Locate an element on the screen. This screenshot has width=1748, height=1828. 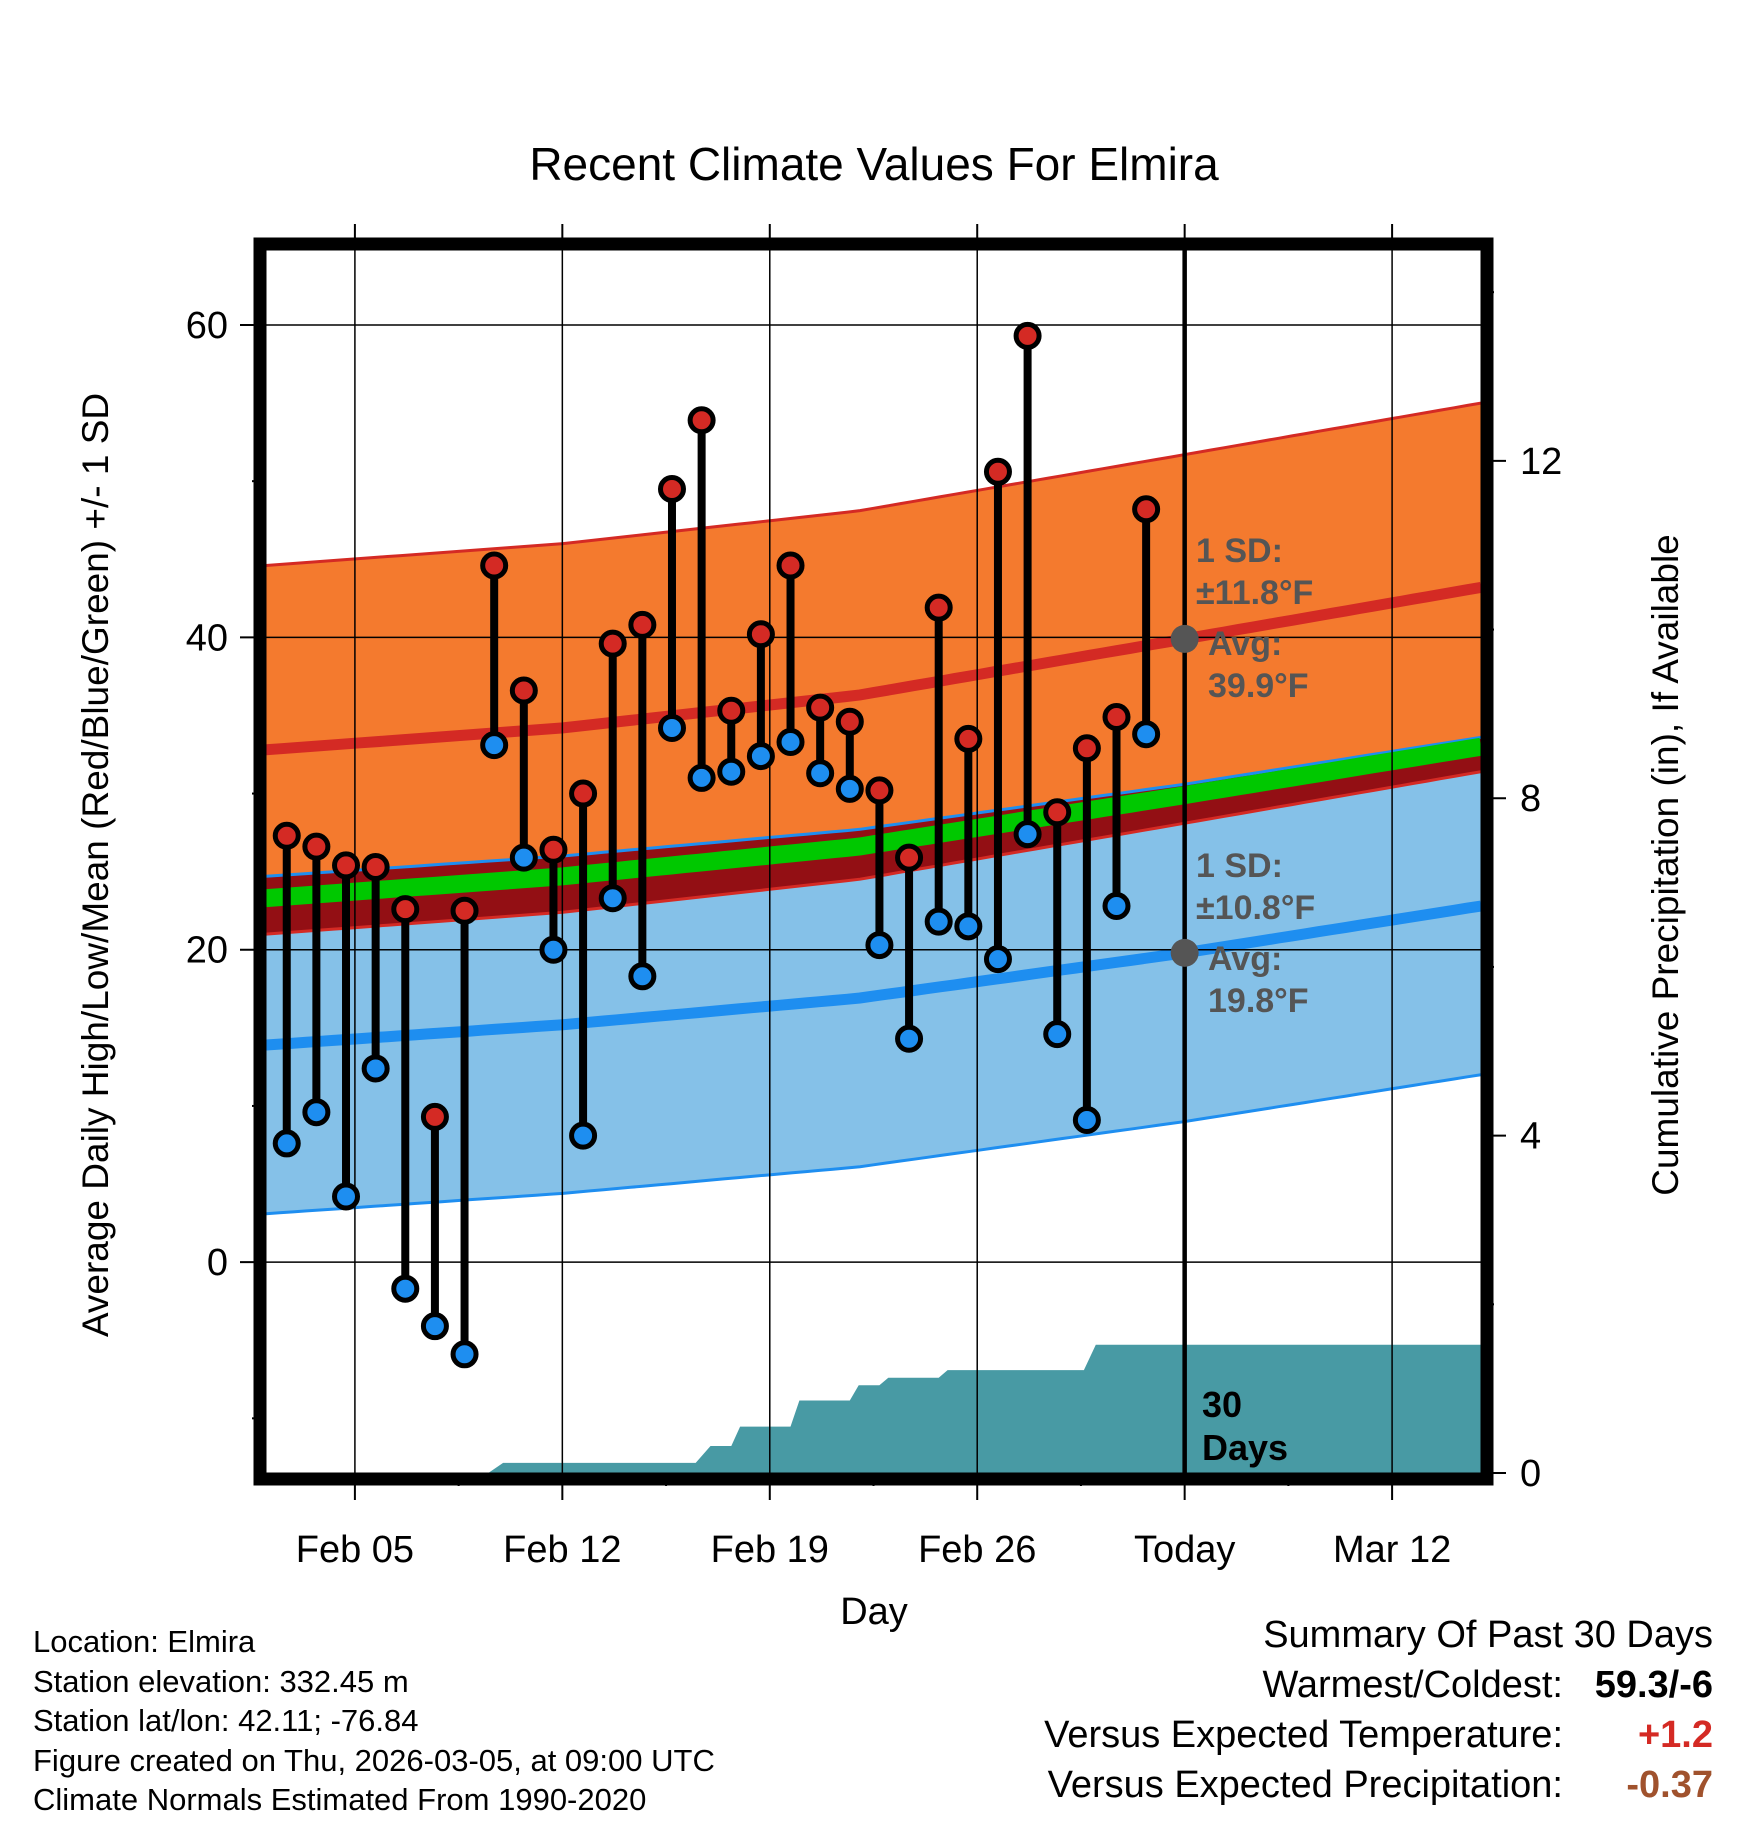
summary-precip-row: Versus Expected Precipitation: -0.37 is located at coordinates (1263, 1789).